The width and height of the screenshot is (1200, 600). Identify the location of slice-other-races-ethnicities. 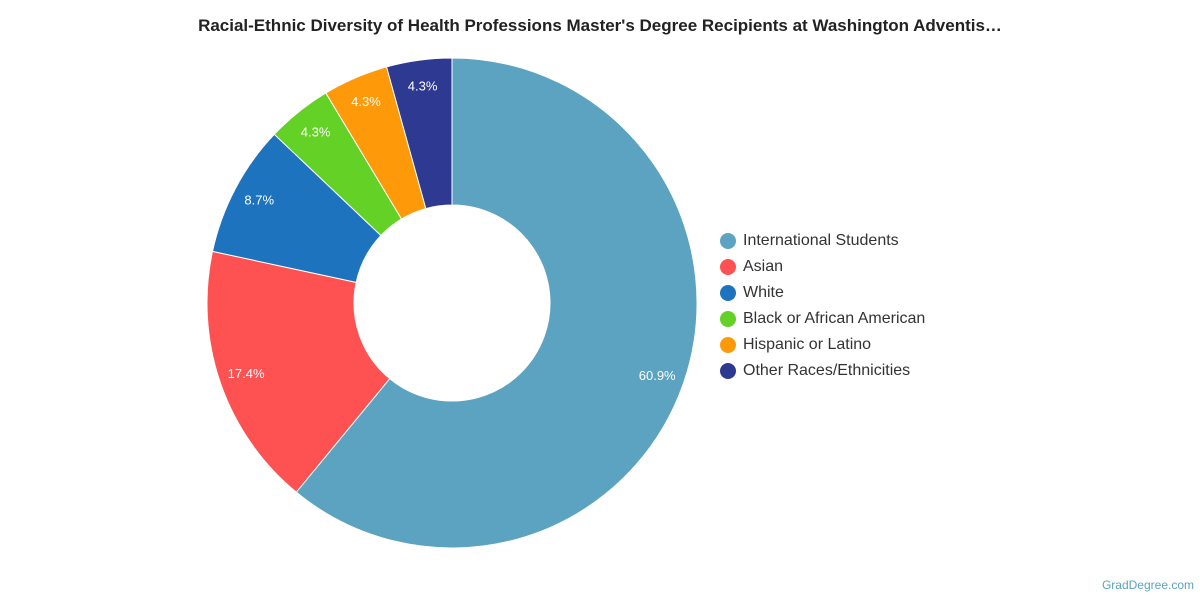
(419, 133).